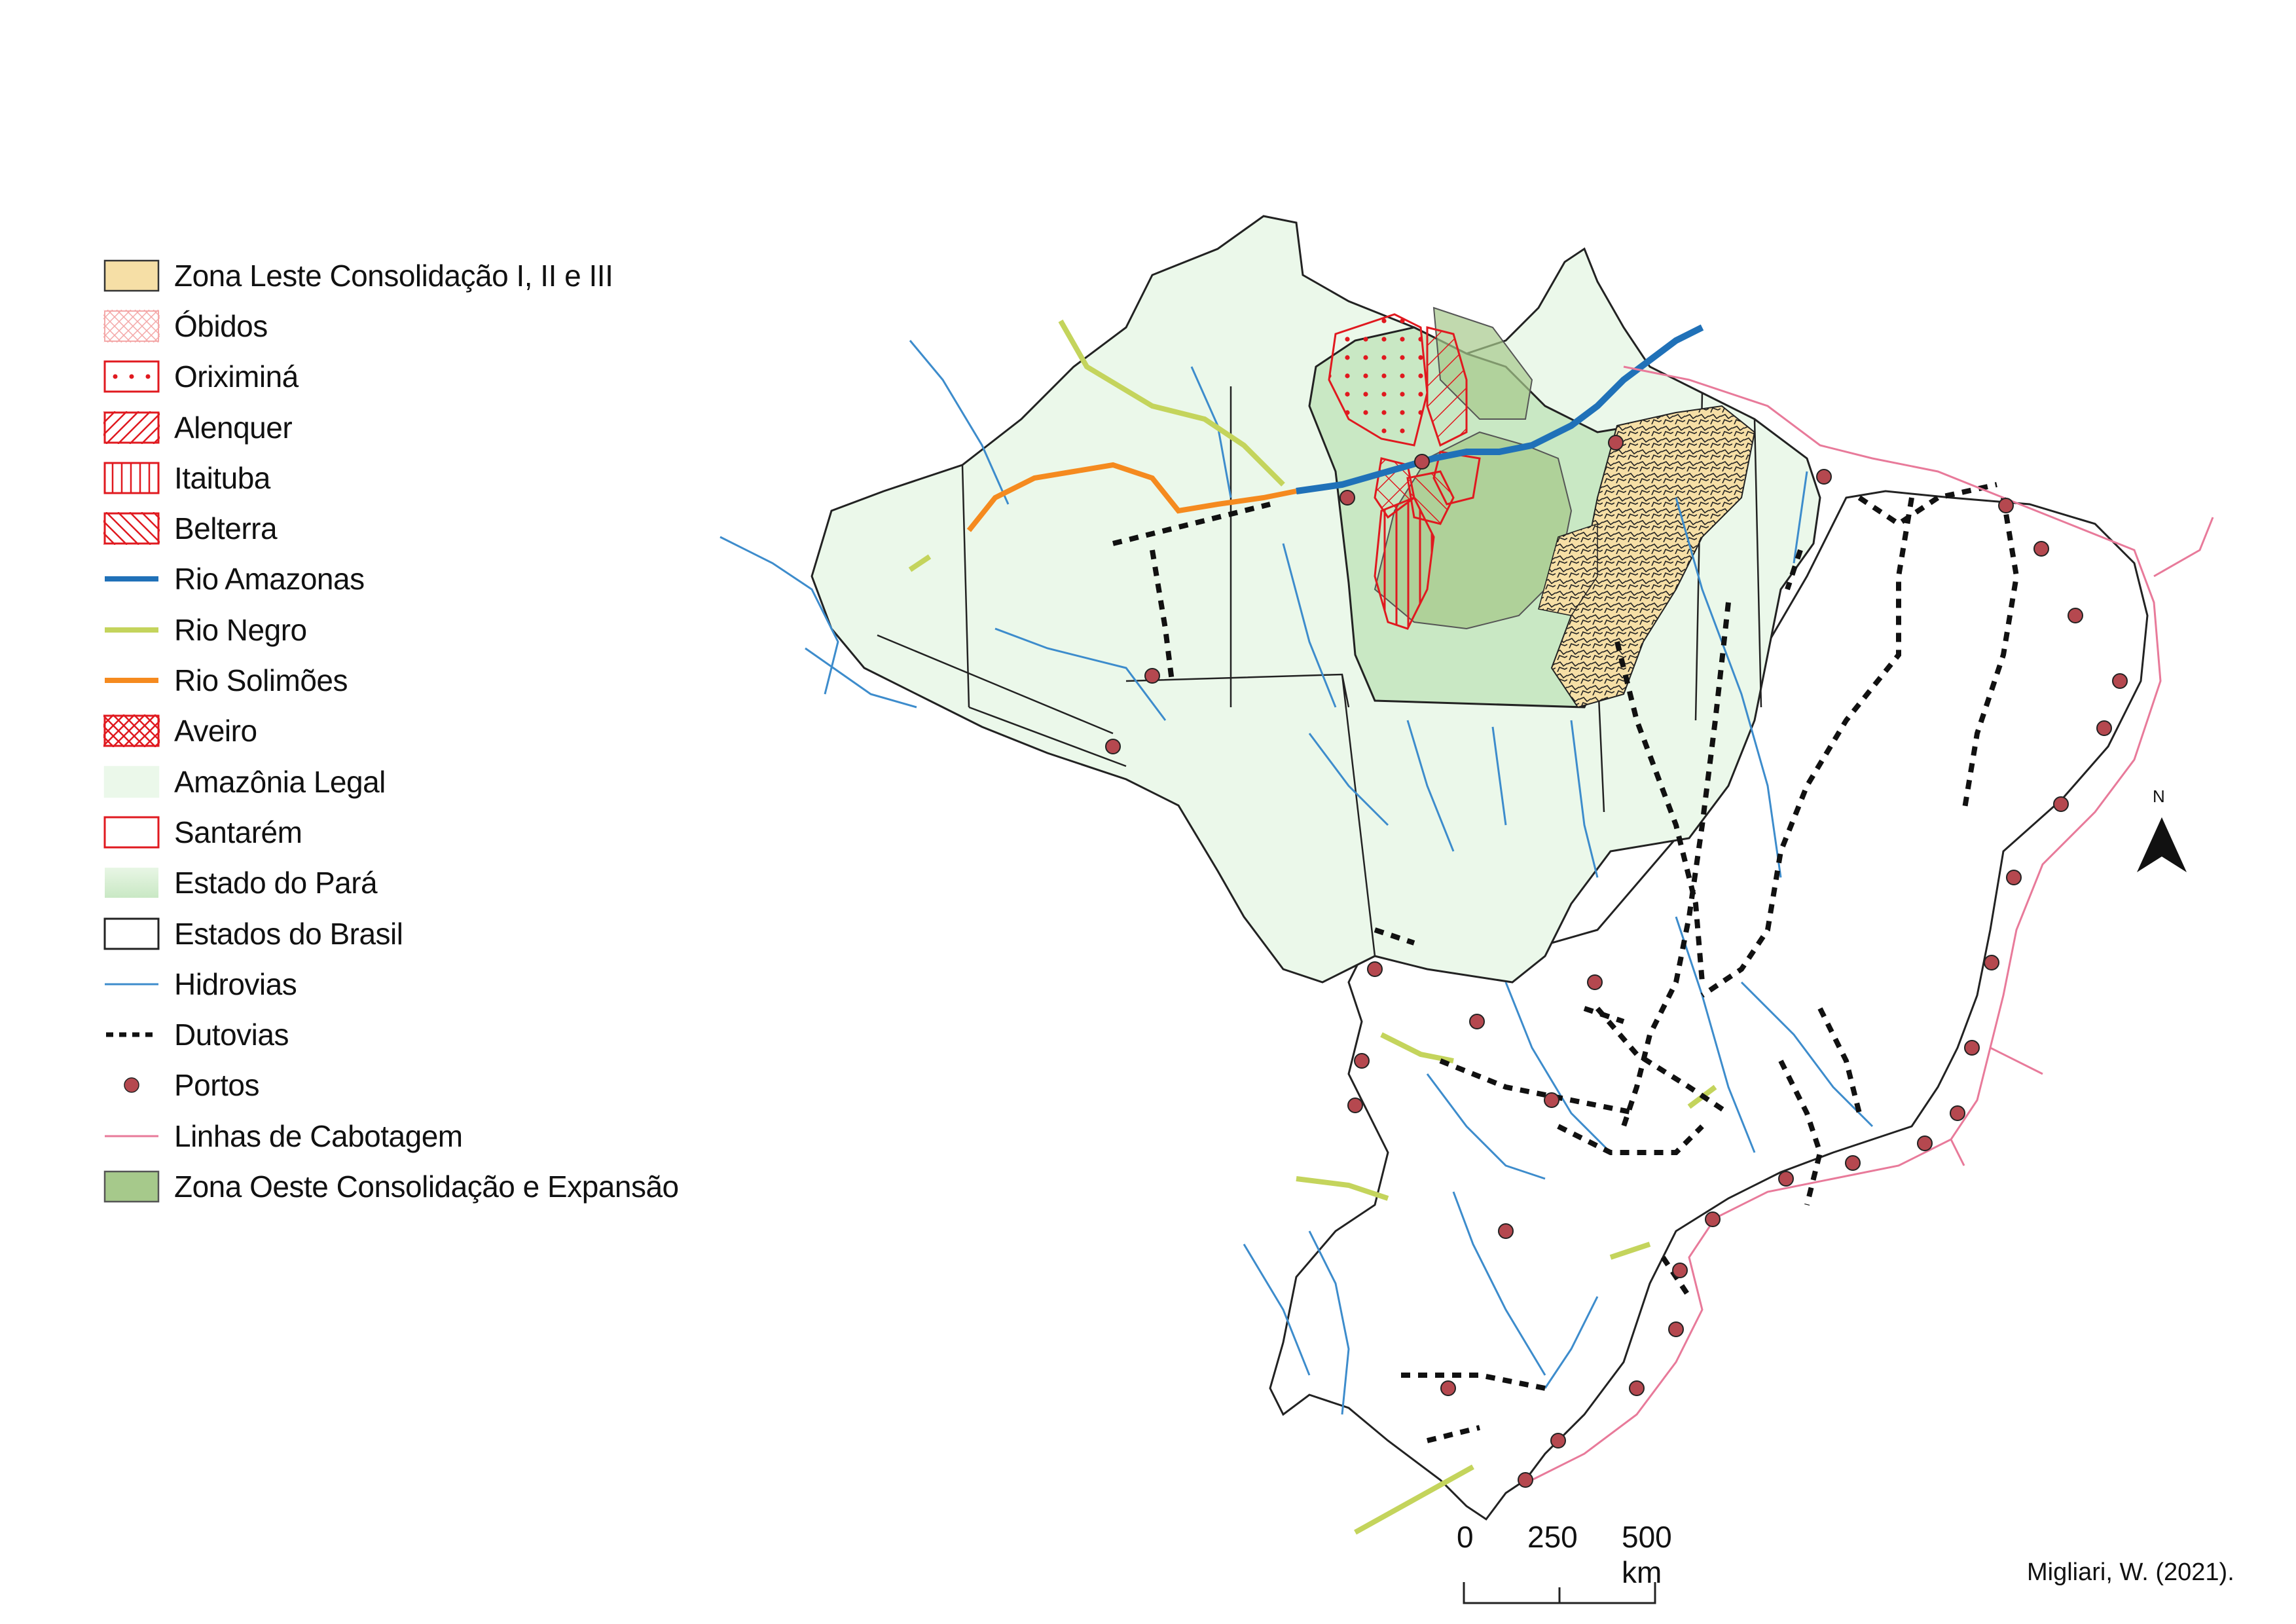  Describe the element at coordinates (216, 1085) in the screenshot. I see `portos-label: Portos` at that location.